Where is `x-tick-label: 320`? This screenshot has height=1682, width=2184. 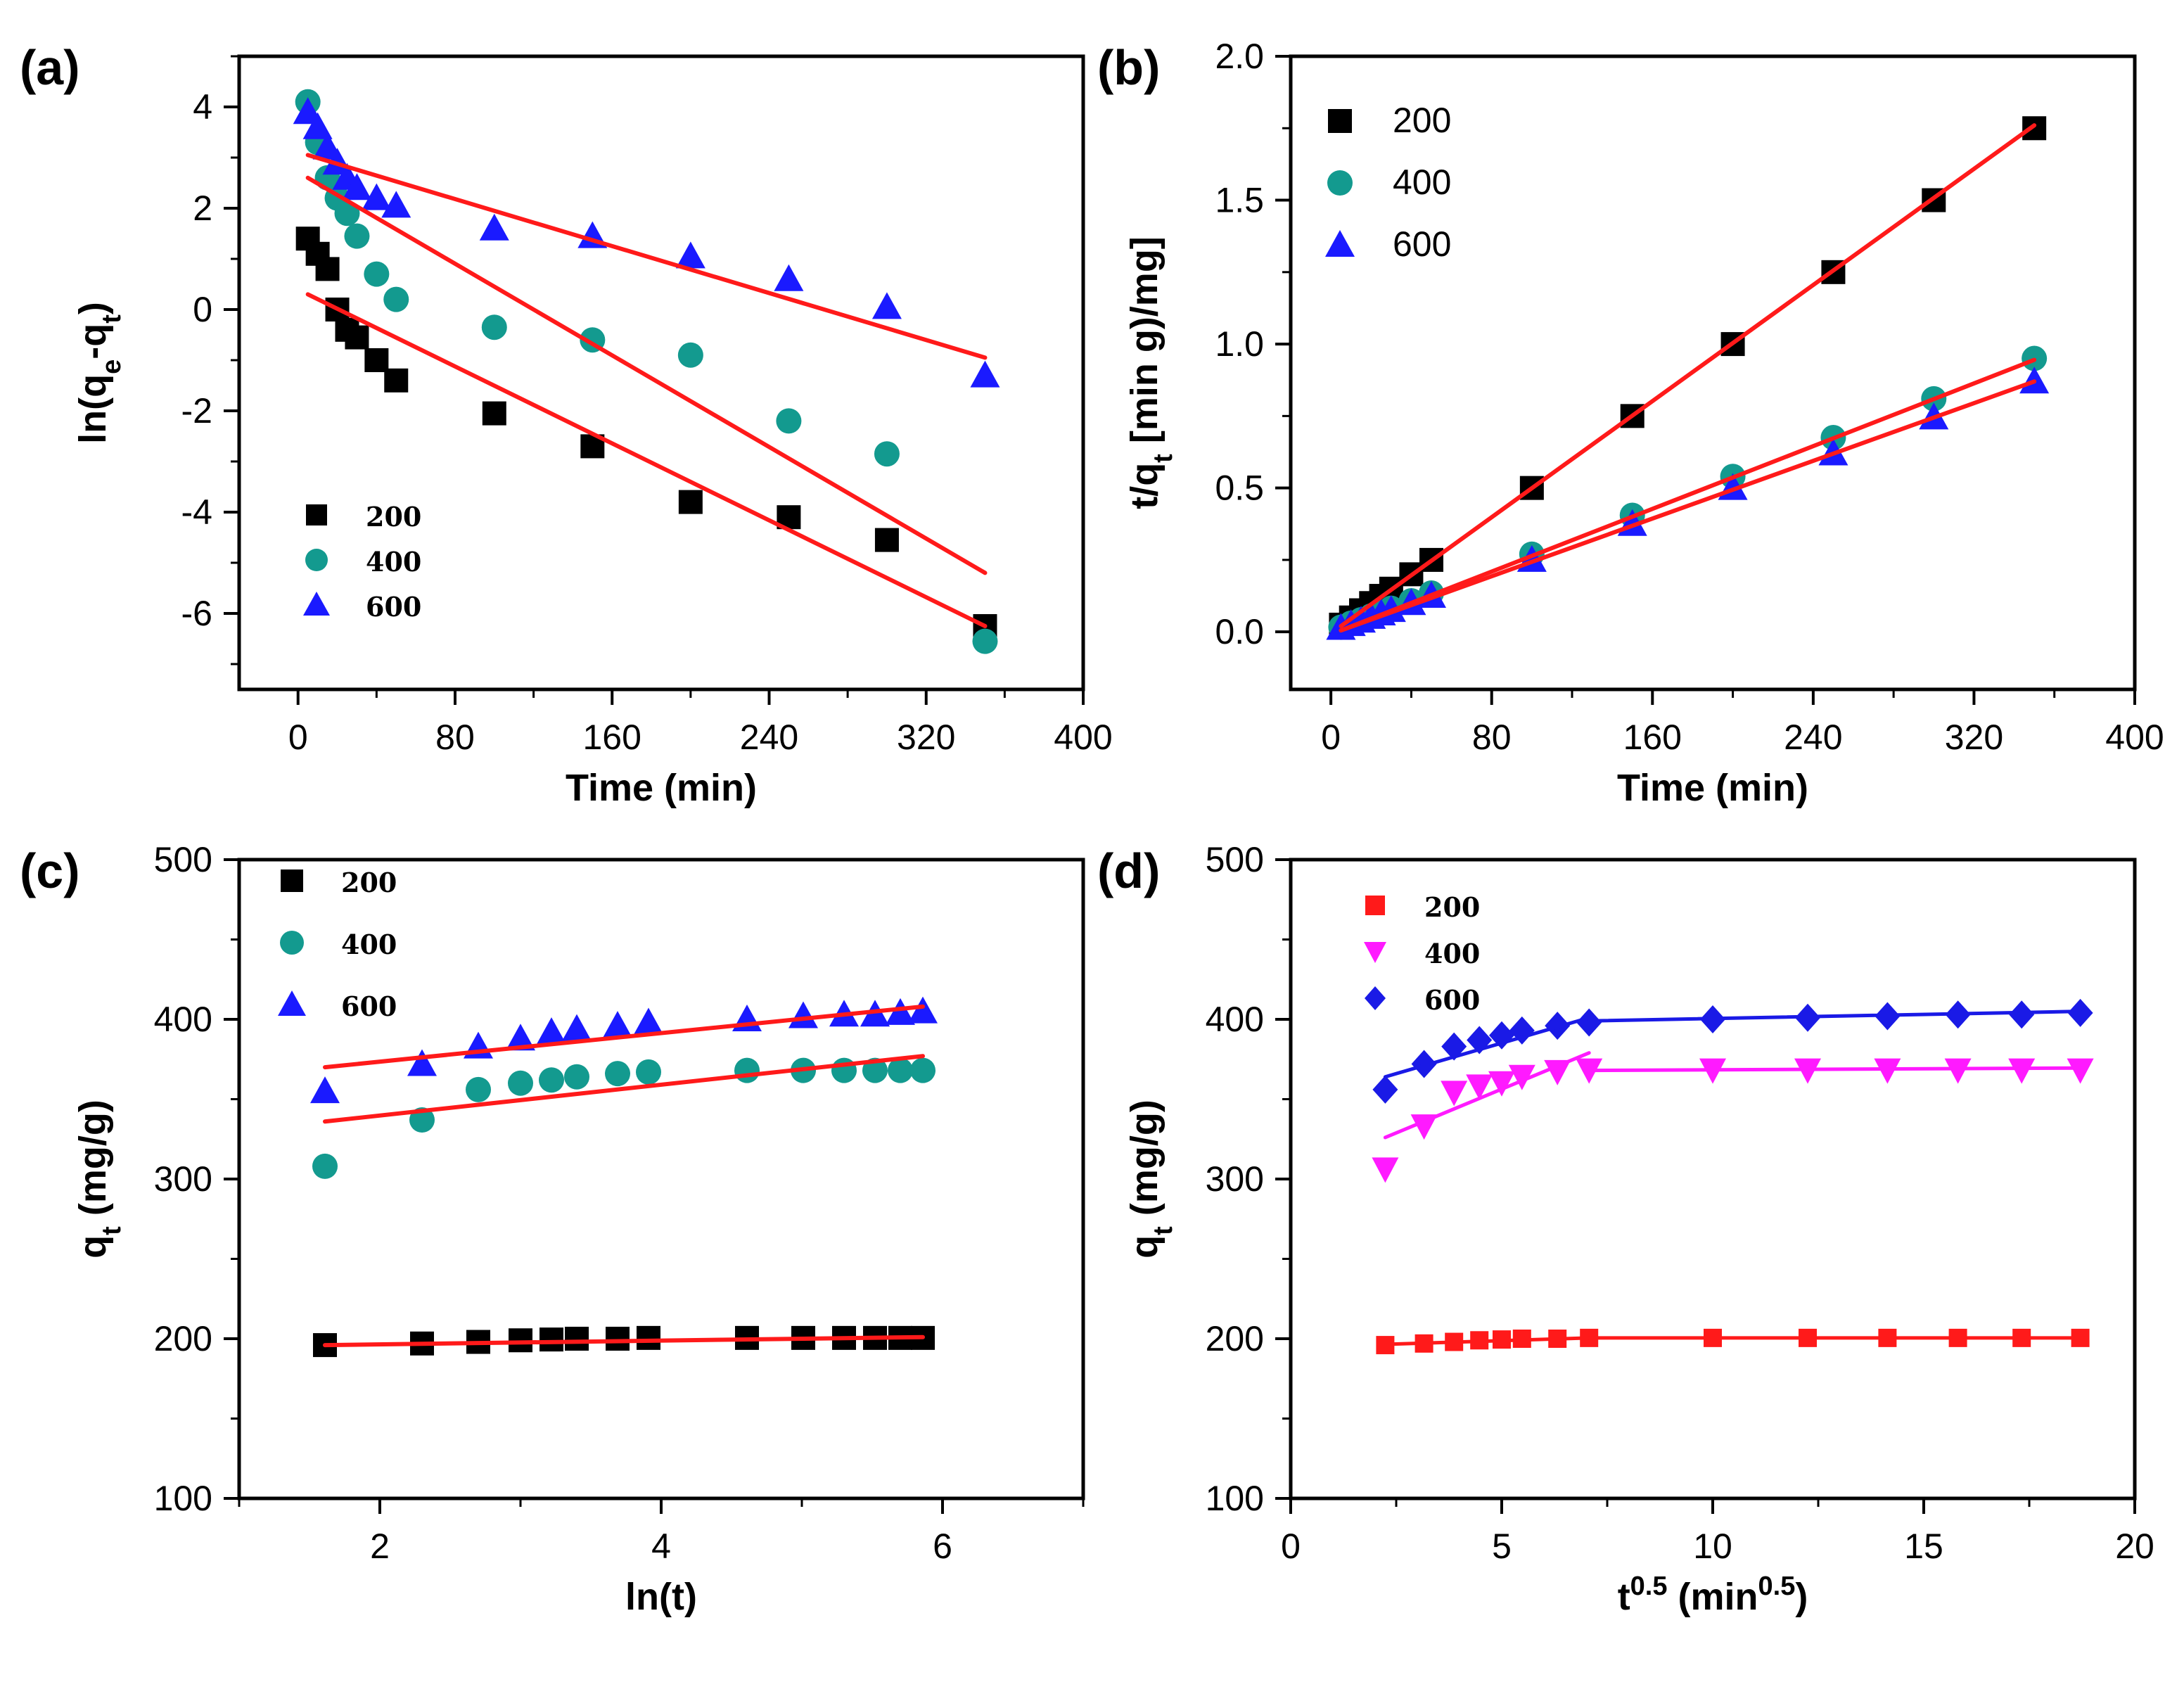 x-tick-label: 320 is located at coordinates (1974, 737).